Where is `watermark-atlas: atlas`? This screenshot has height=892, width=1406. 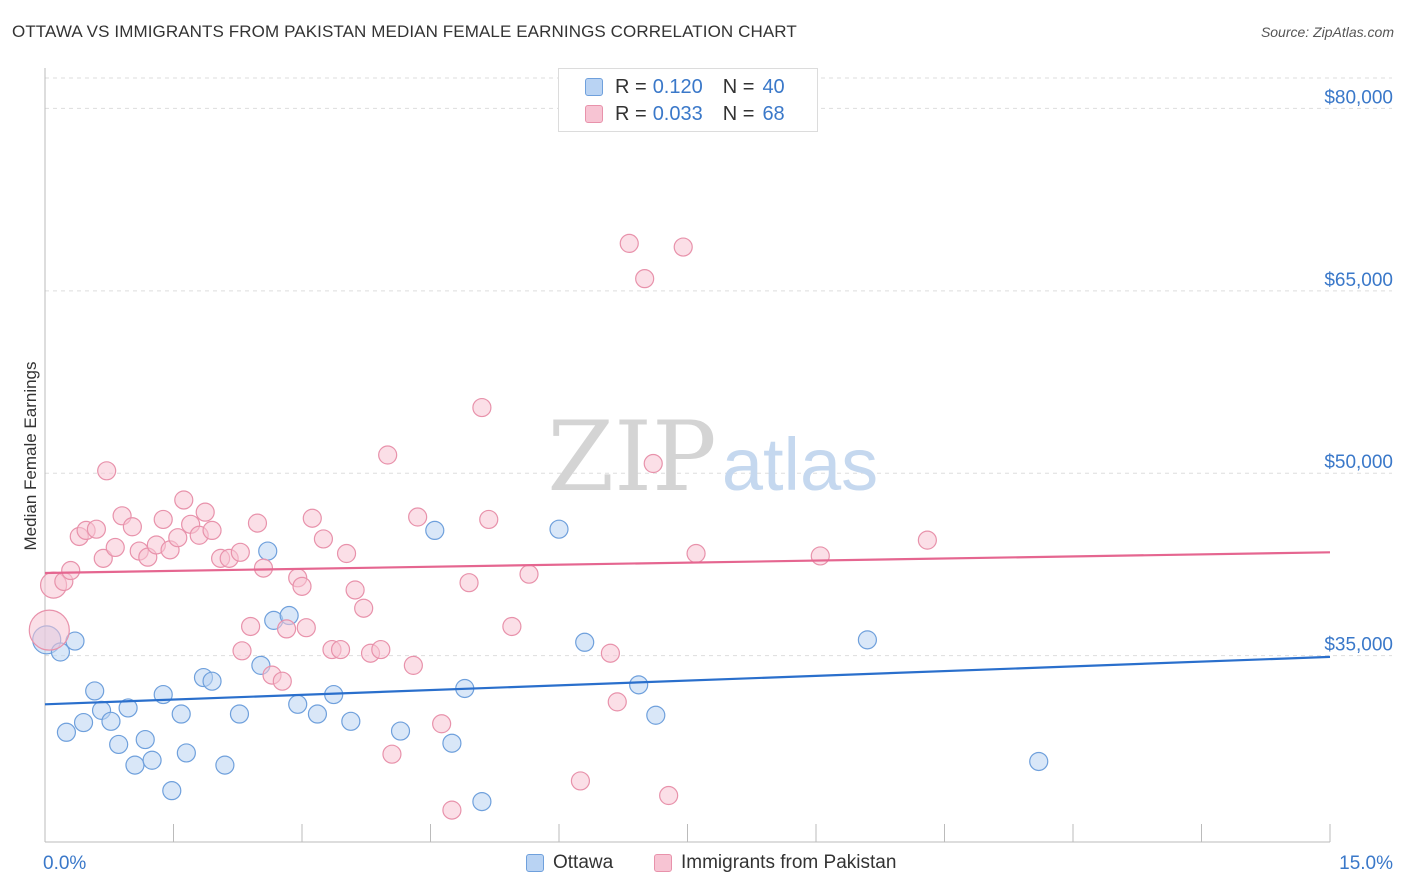
watermark-atlas: atlas is located at coordinates (800, 464).